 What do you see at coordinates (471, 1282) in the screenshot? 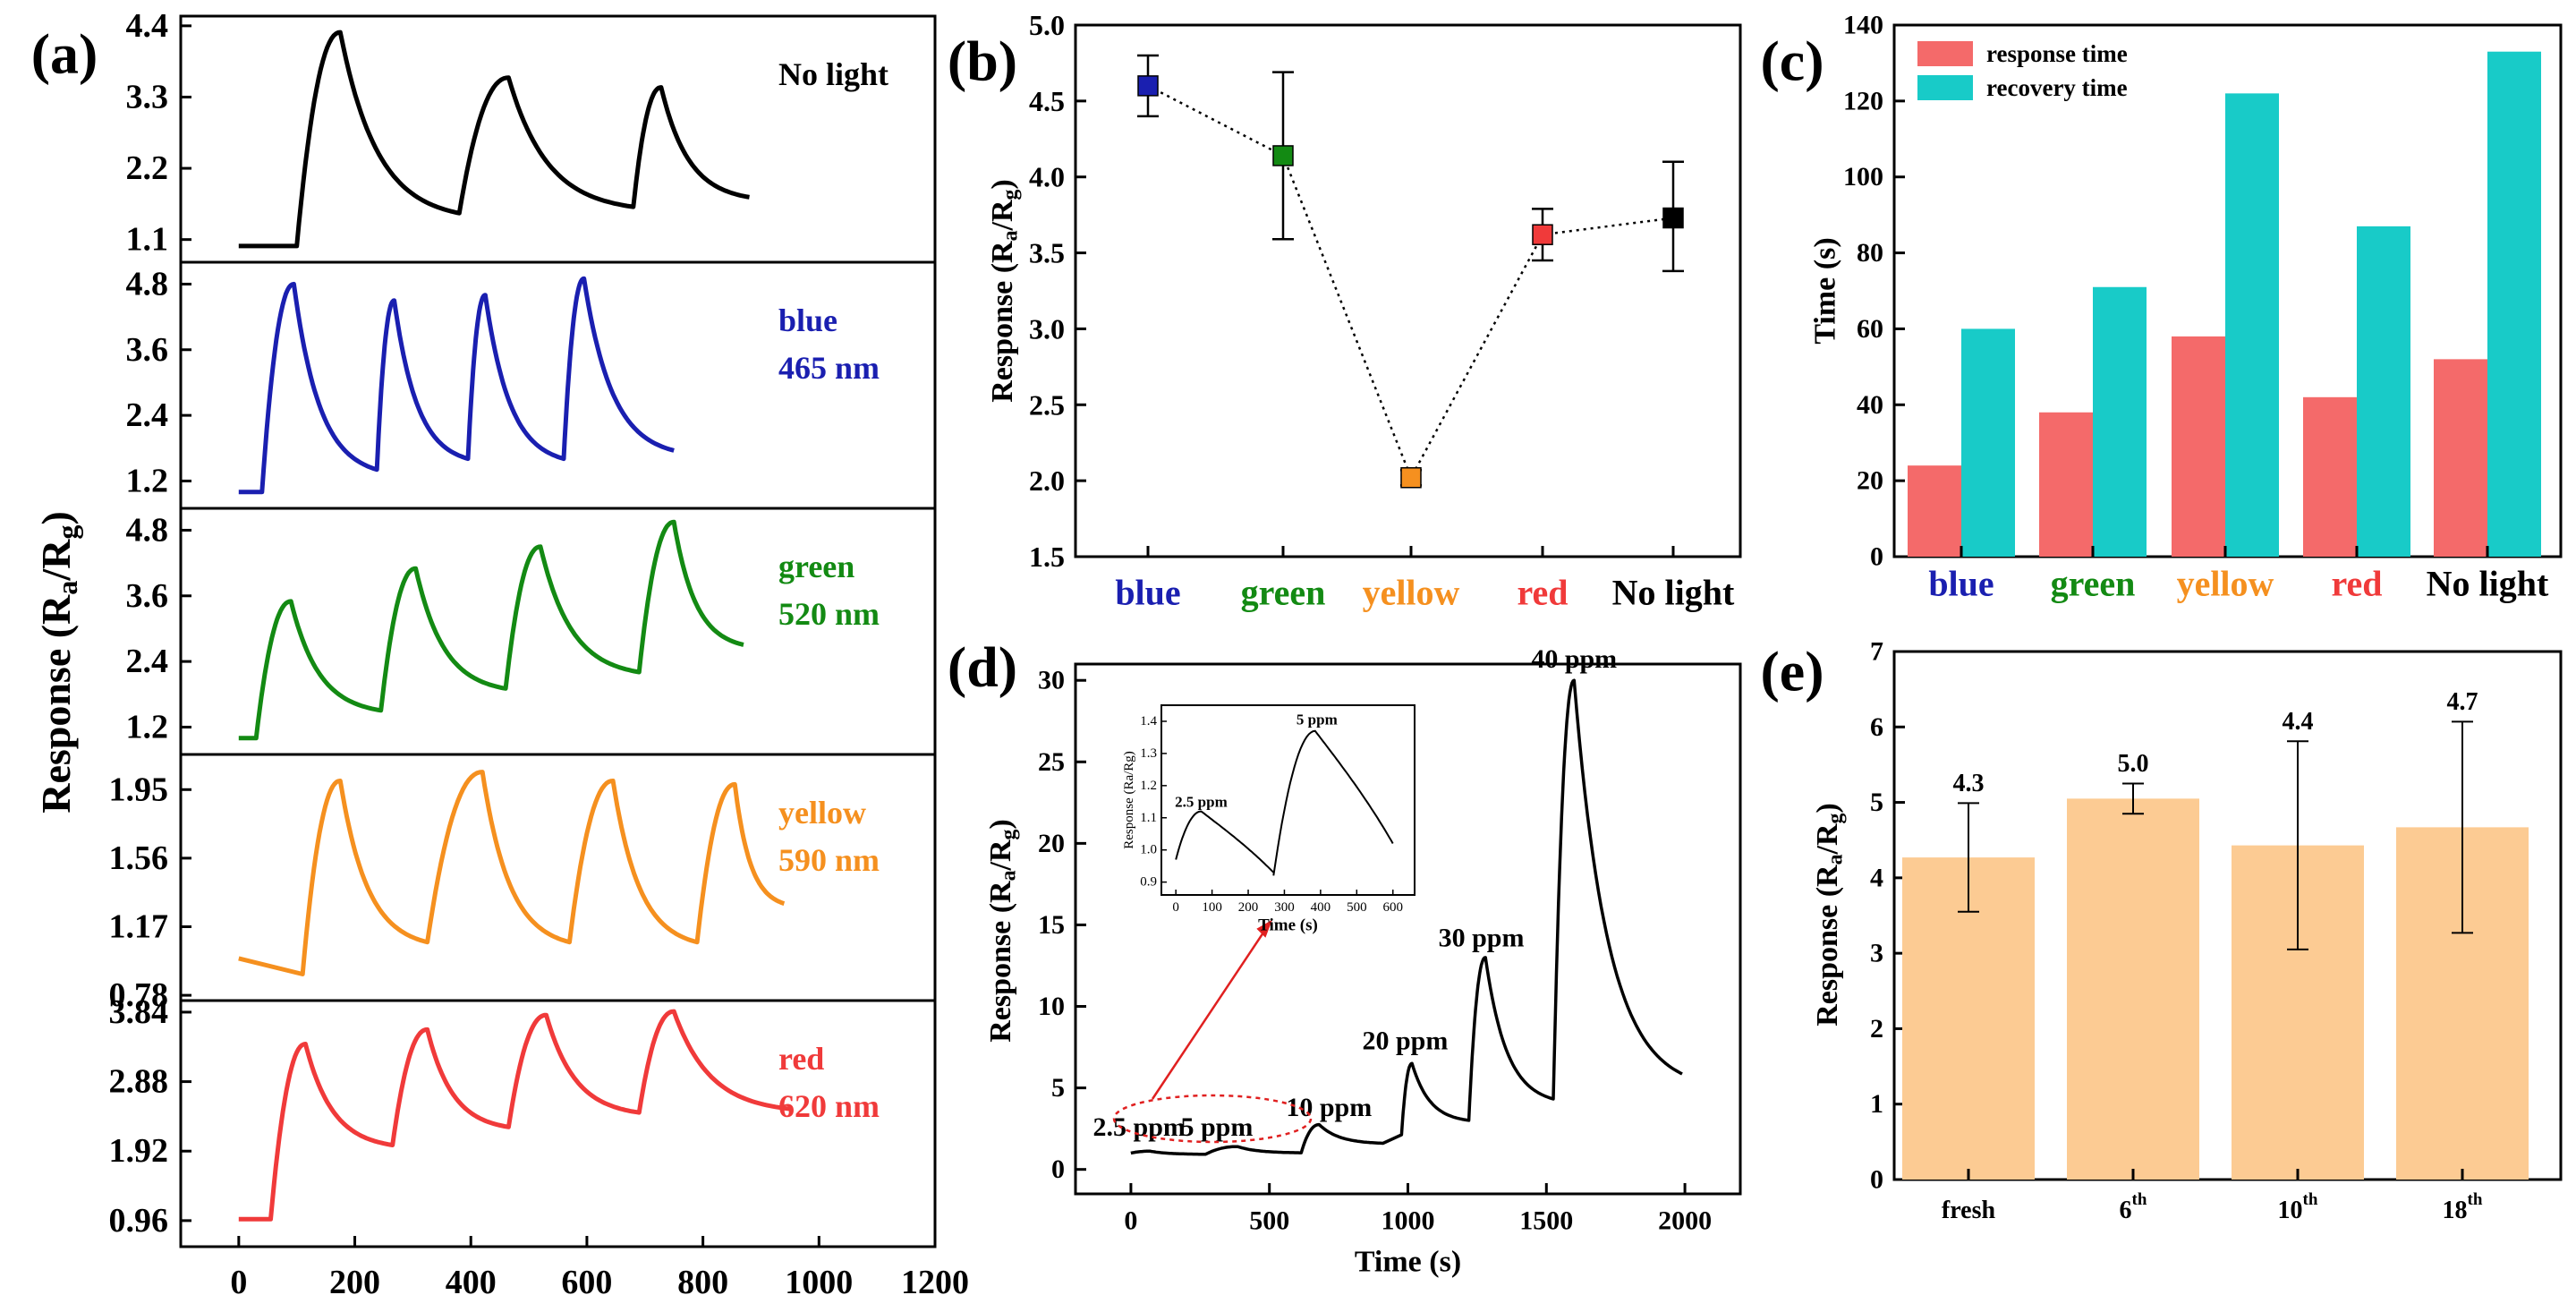
I see `x-tick-label: 400` at bounding box center [471, 1282].